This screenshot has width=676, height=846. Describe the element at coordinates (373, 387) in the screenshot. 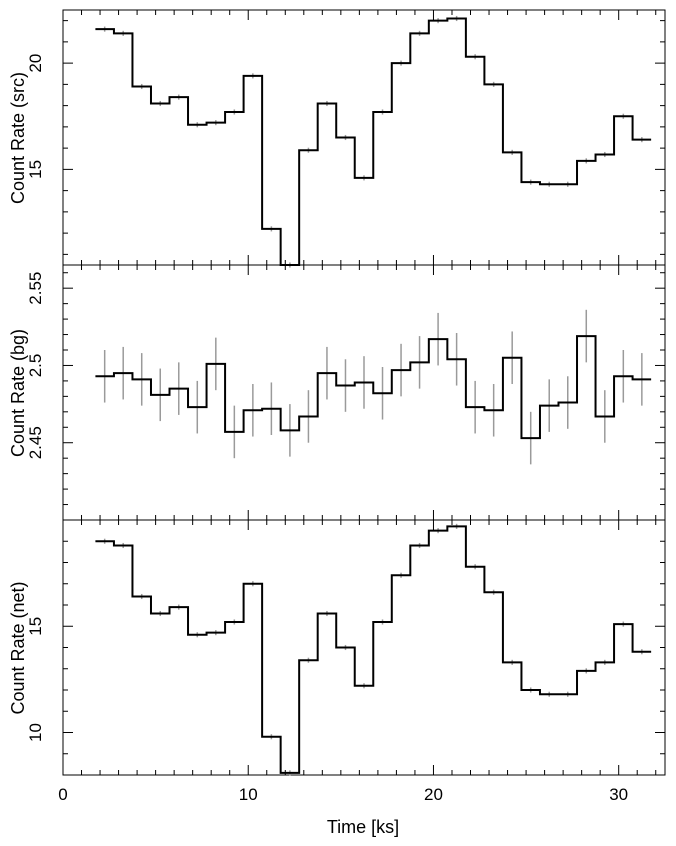

I see `light-curve-step-line` at that location.